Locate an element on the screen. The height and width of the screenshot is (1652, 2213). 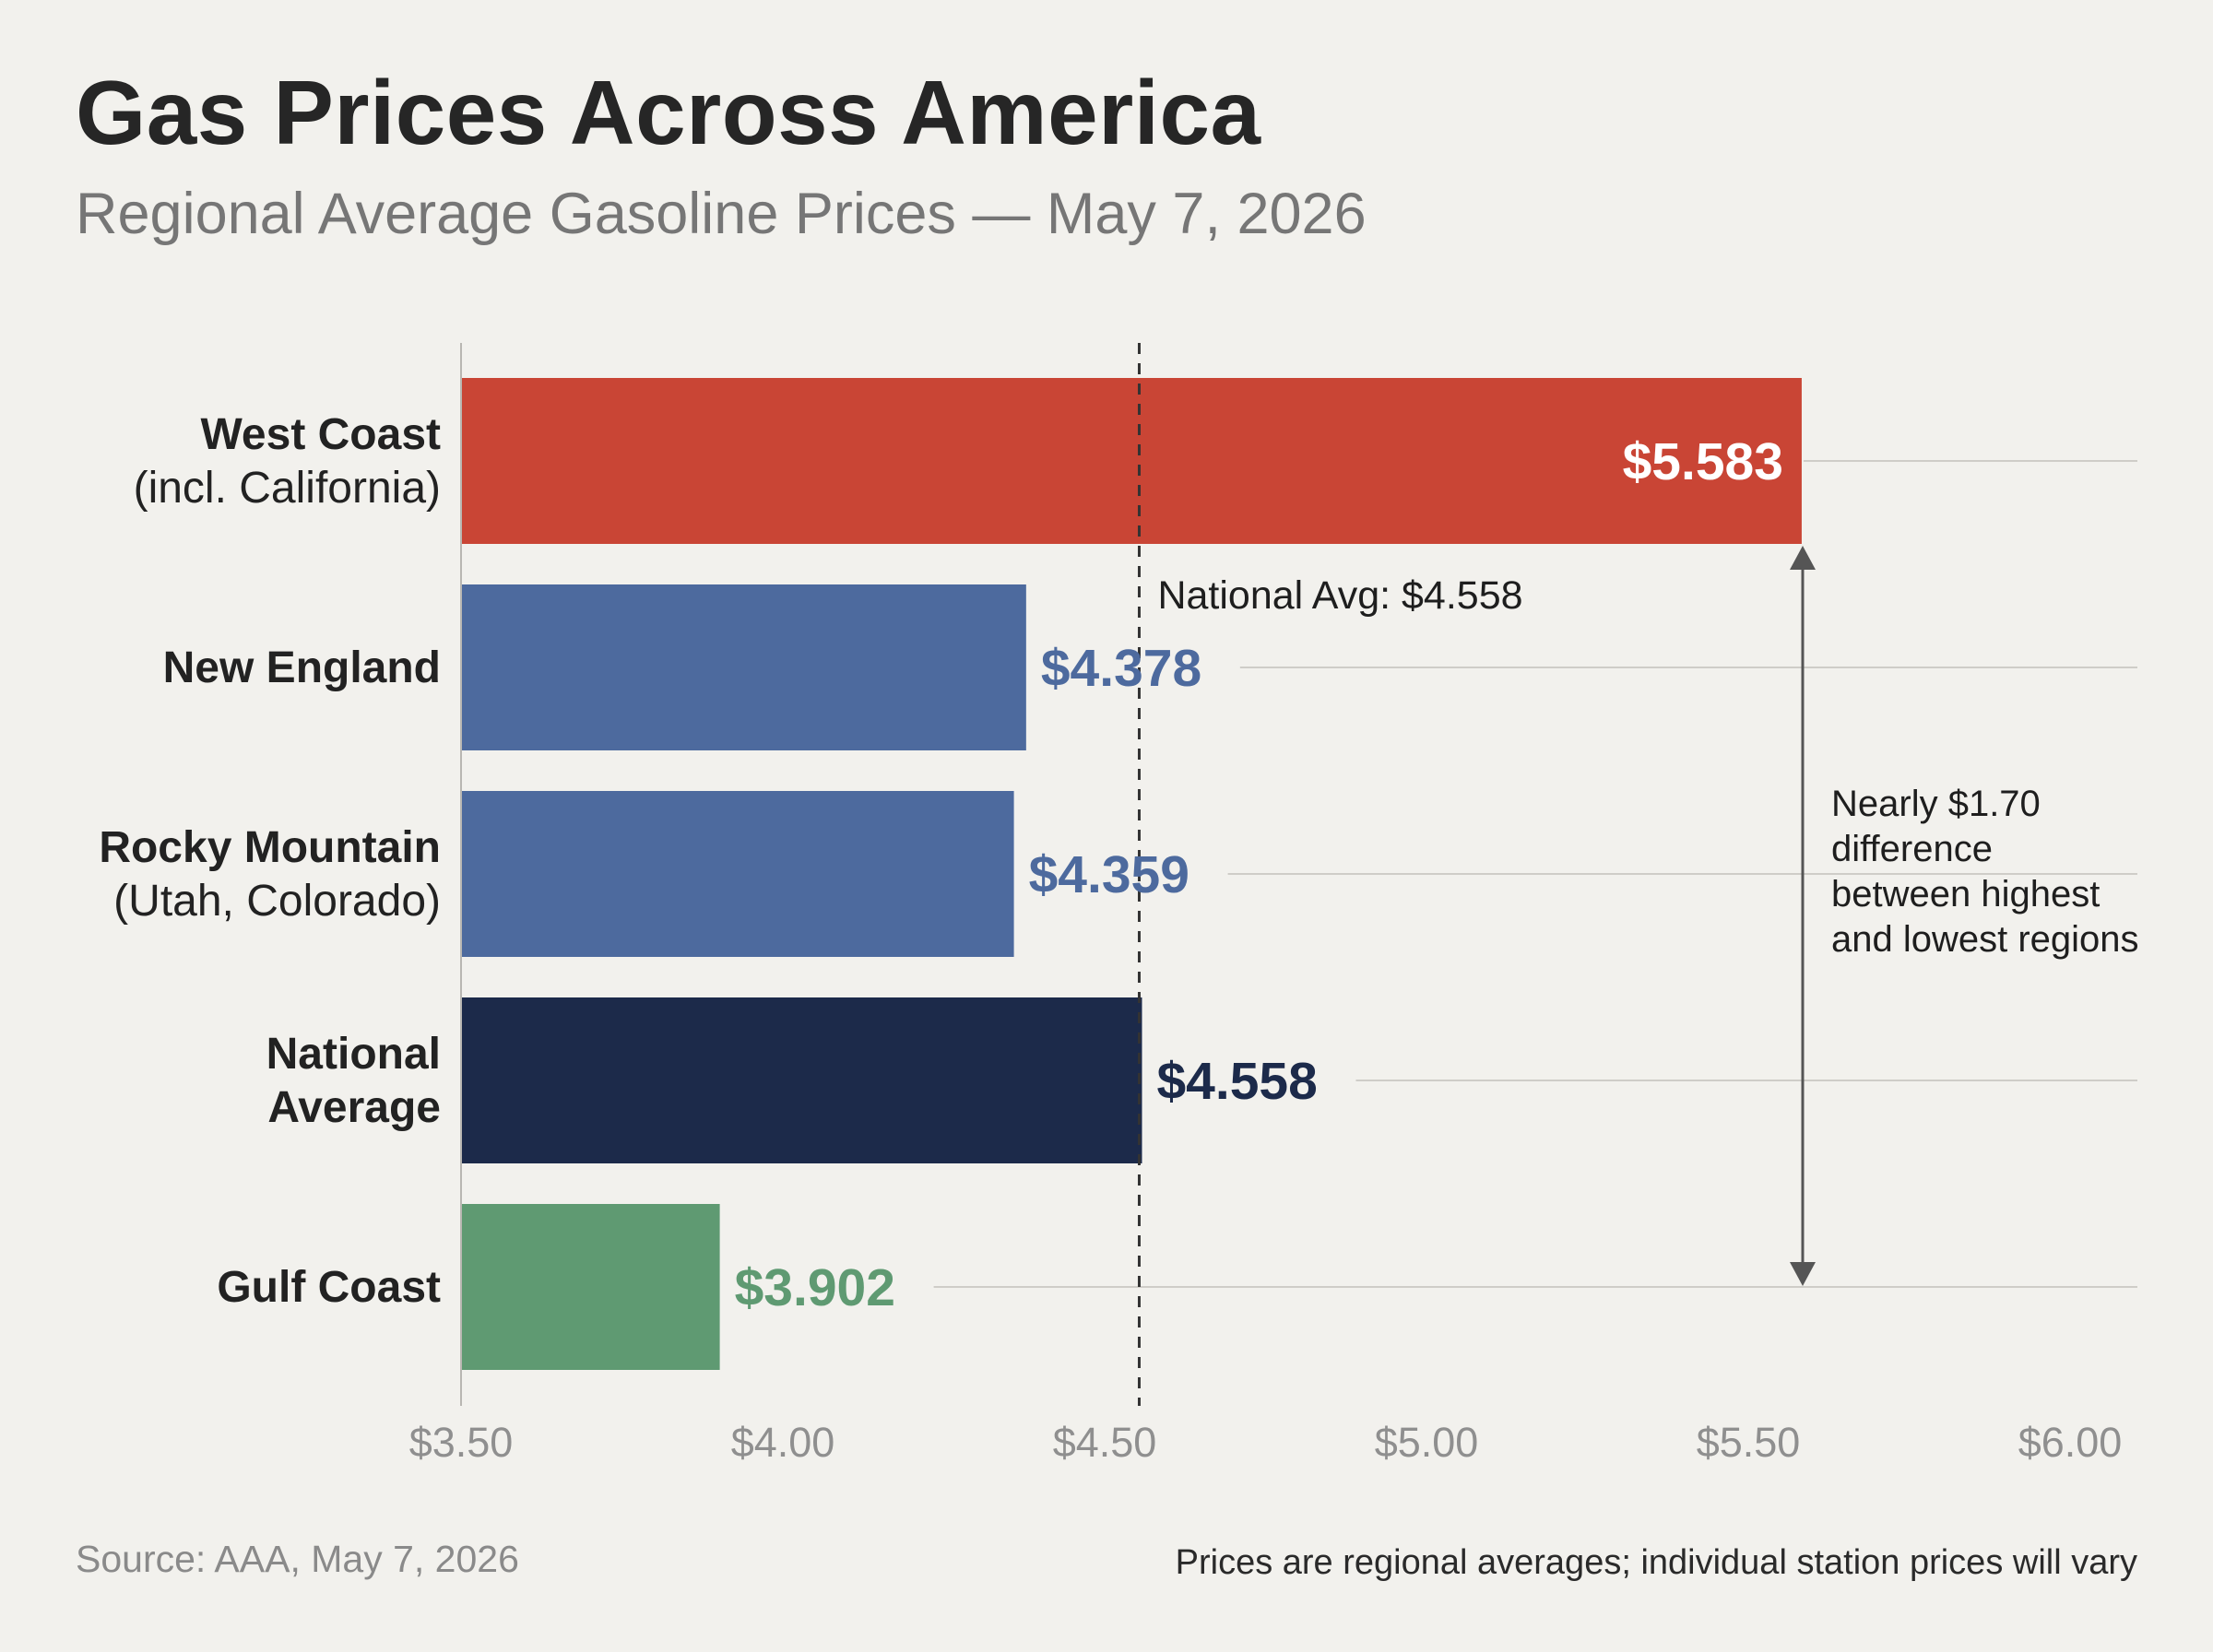
x-tick-label: $4.50 is located at coordinates (1105, 1442).